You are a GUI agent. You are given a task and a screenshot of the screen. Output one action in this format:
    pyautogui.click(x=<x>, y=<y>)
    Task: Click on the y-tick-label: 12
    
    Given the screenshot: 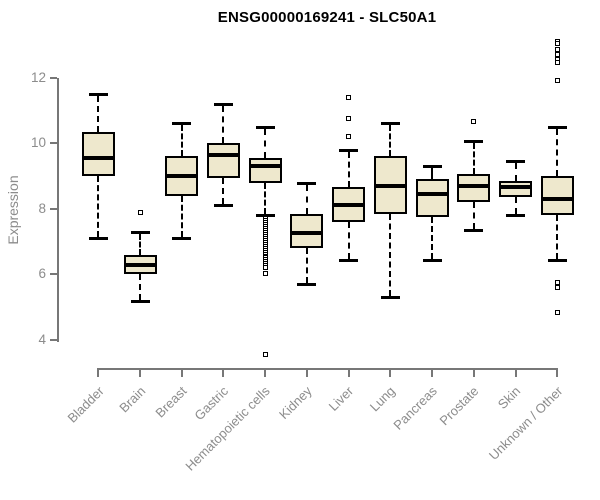 What is the action you would take?
    pyautogui.click(x=38, y=77)
    